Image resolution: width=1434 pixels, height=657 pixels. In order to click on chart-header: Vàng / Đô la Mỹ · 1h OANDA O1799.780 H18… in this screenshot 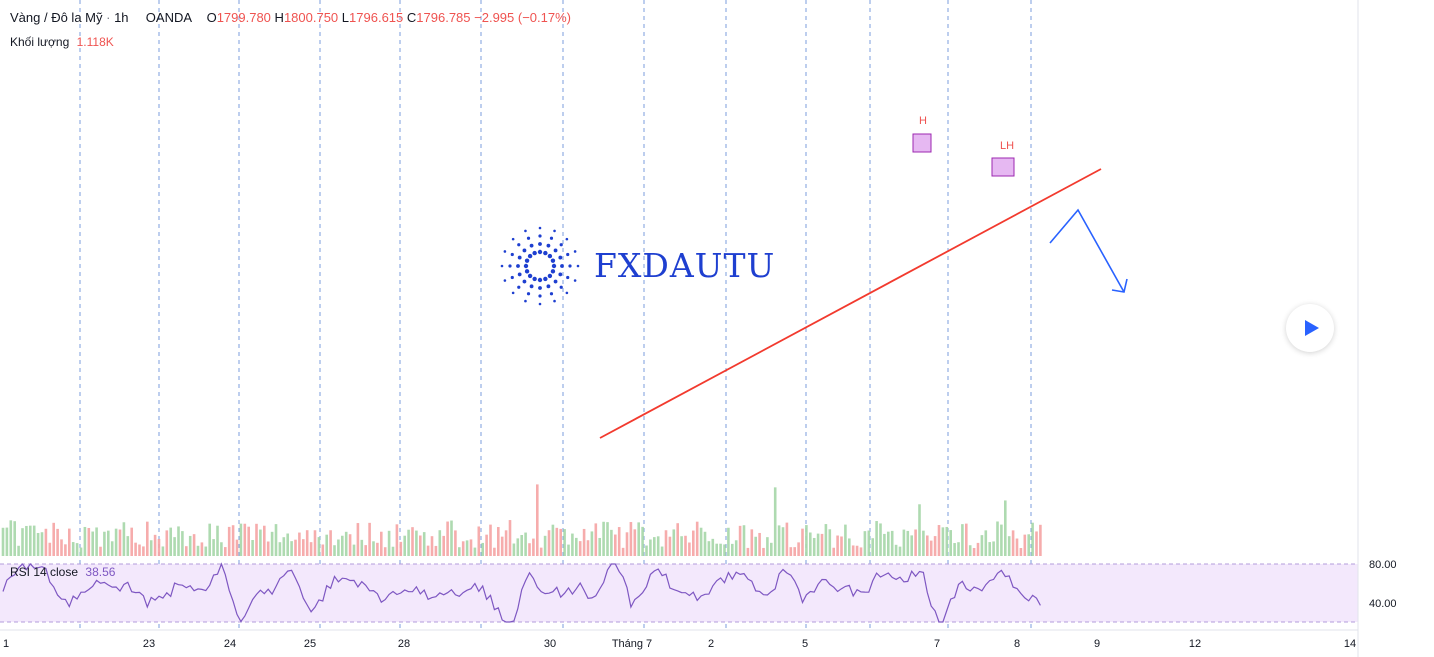, I will do `click(290, 17)`.